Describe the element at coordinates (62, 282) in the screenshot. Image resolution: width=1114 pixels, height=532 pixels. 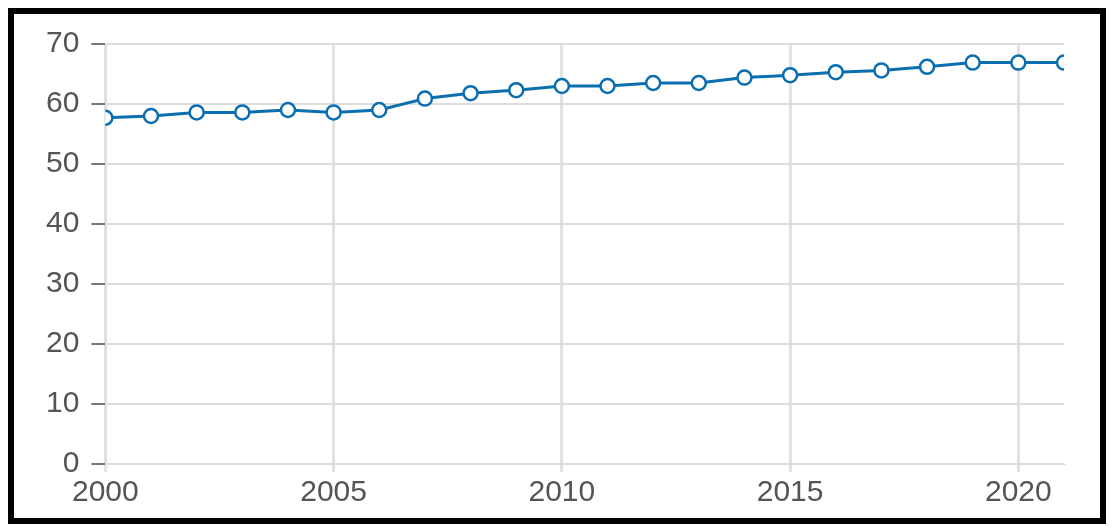
I see `y-tick-label: 30` at that location.